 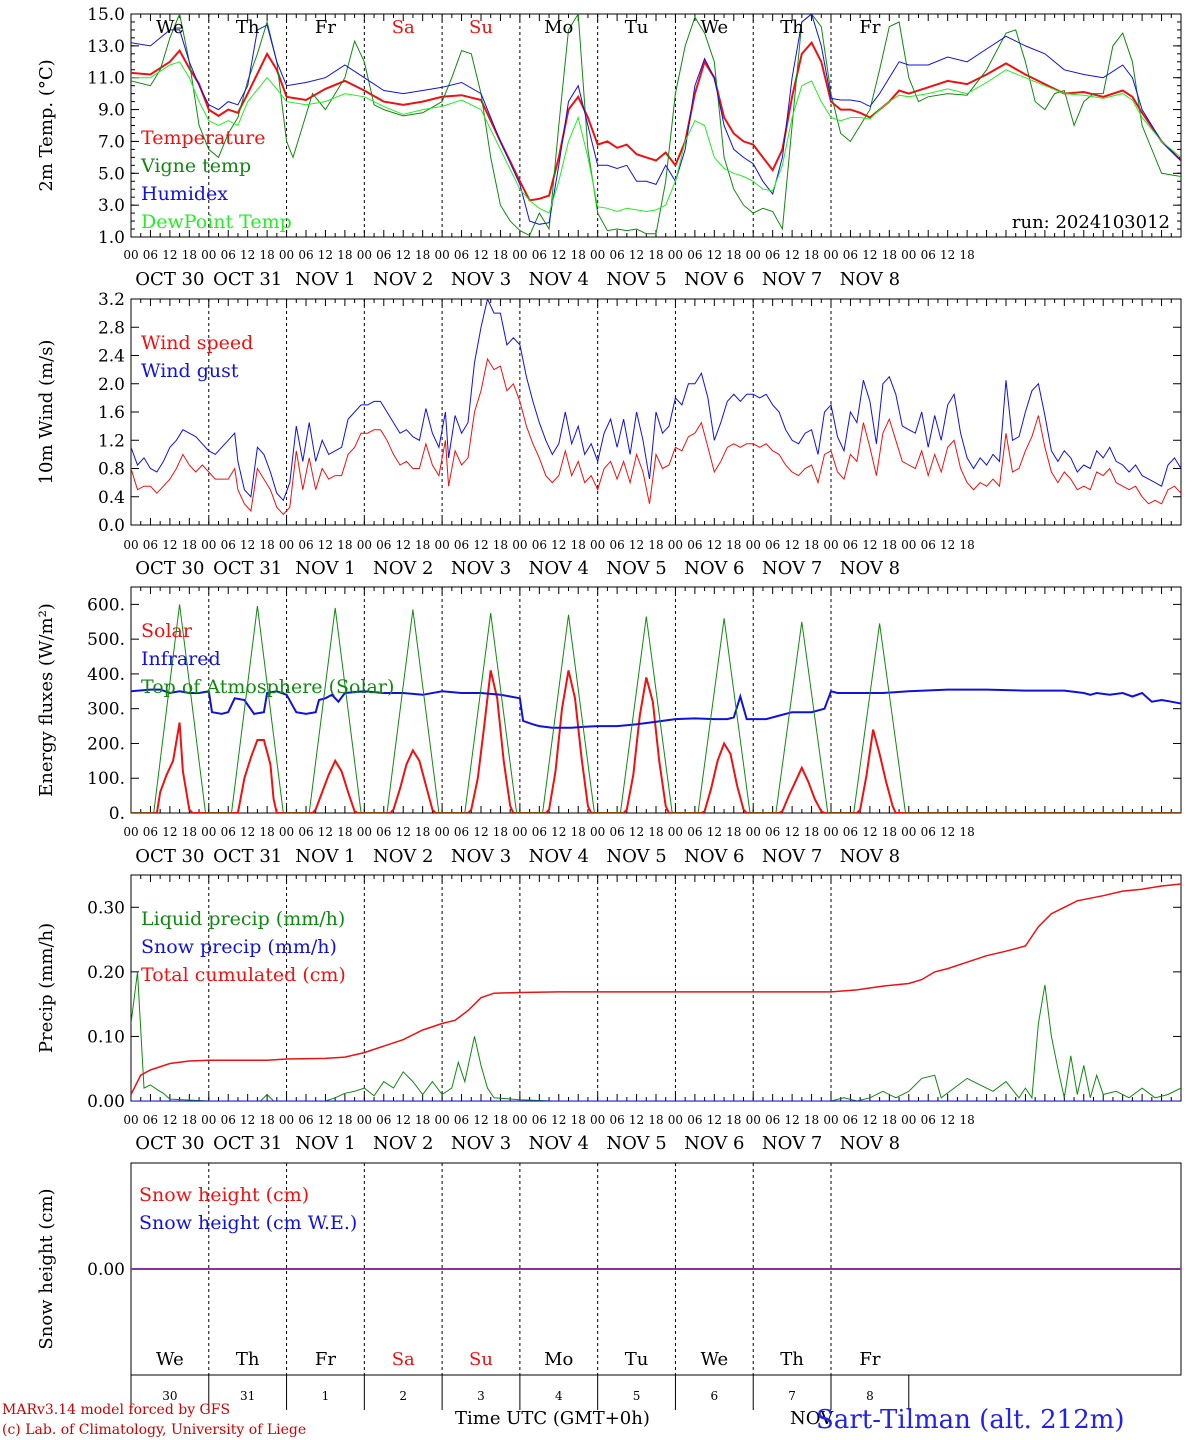 What do you see at coordinates (106, 79) in the screenshot?
I see `y-tick-label: 11.0` at bounding box center [106, 79].